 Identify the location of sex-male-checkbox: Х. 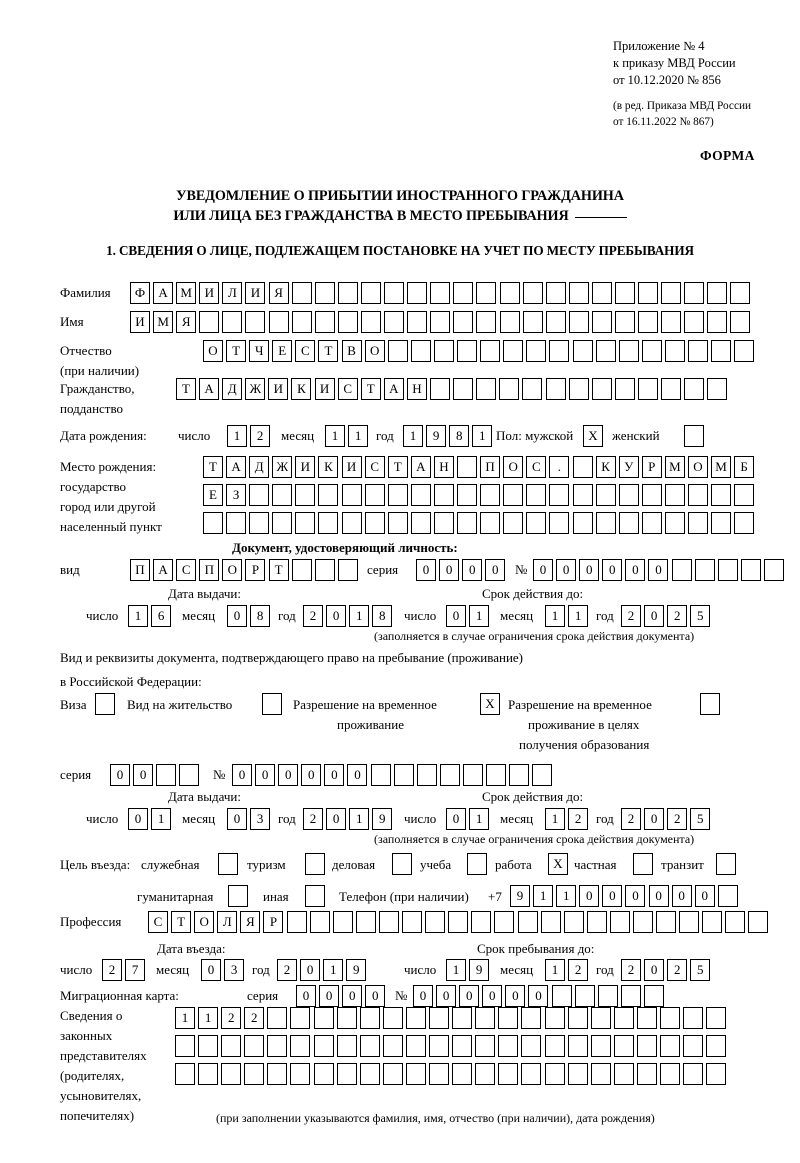
(593, 436).